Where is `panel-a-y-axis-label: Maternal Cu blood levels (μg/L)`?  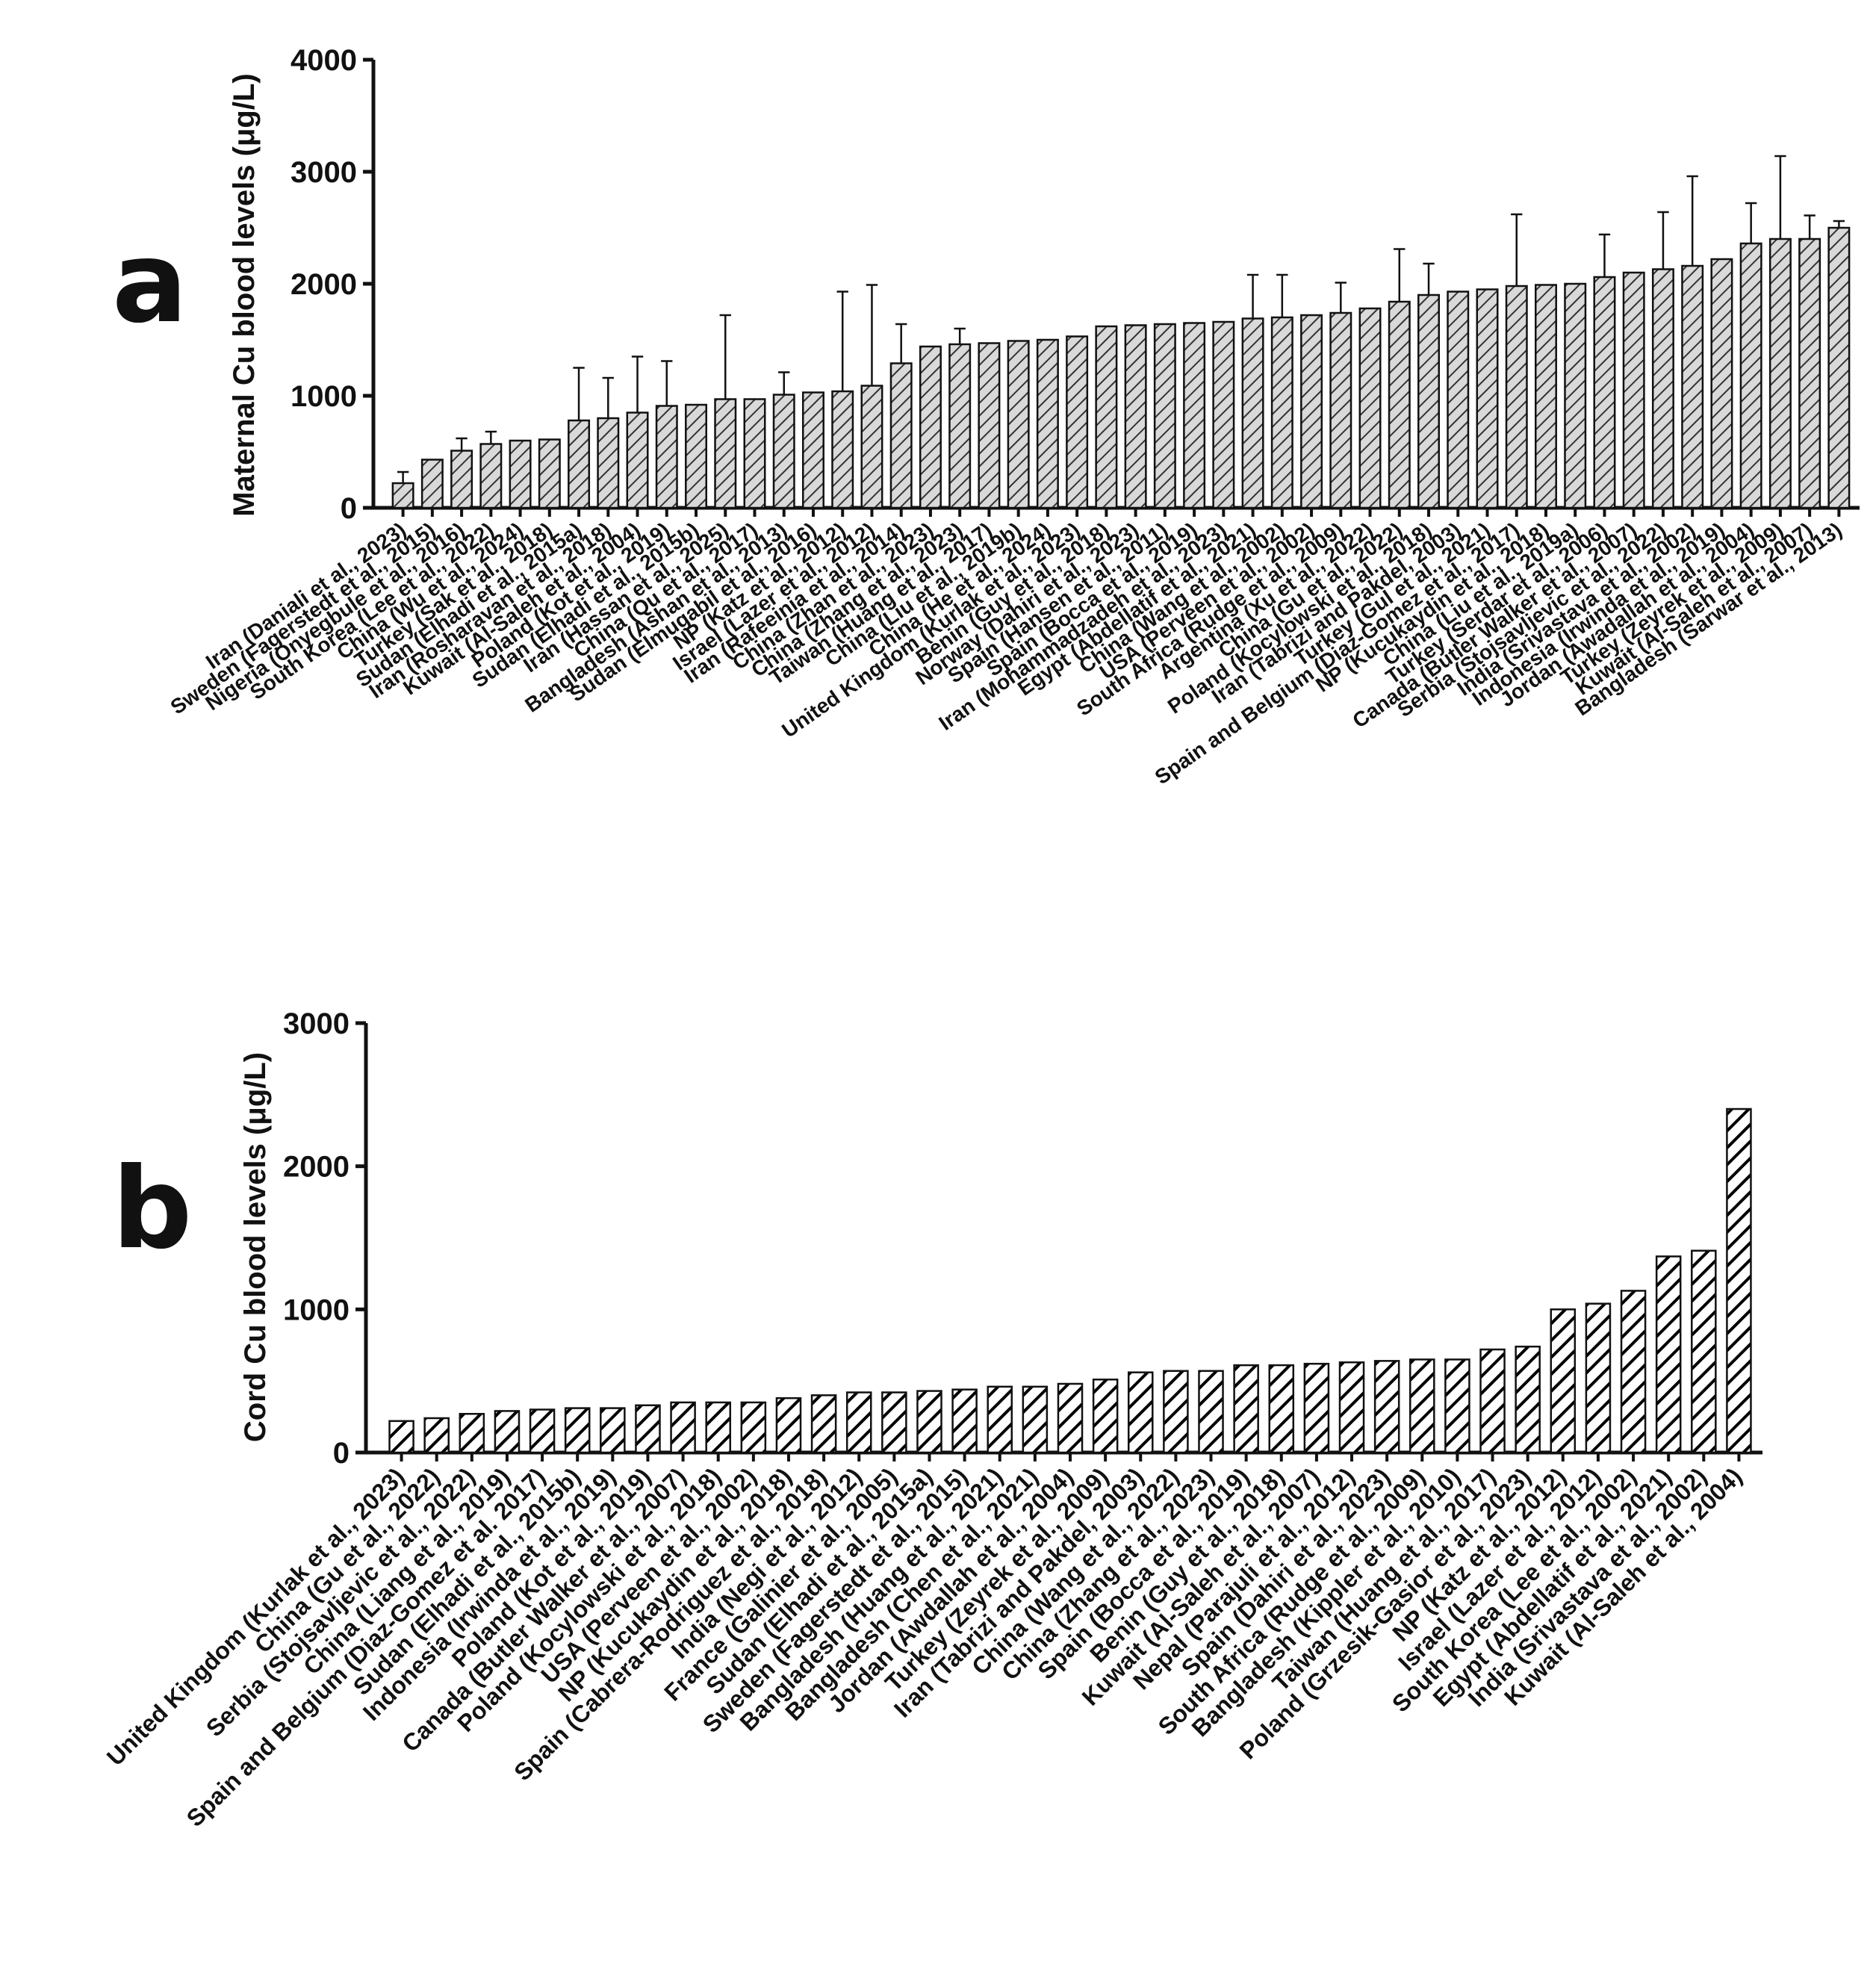 panel-a-y-axis-label: Maternal Cu blood levels (μg/L) is located at coordinates (244, 294).